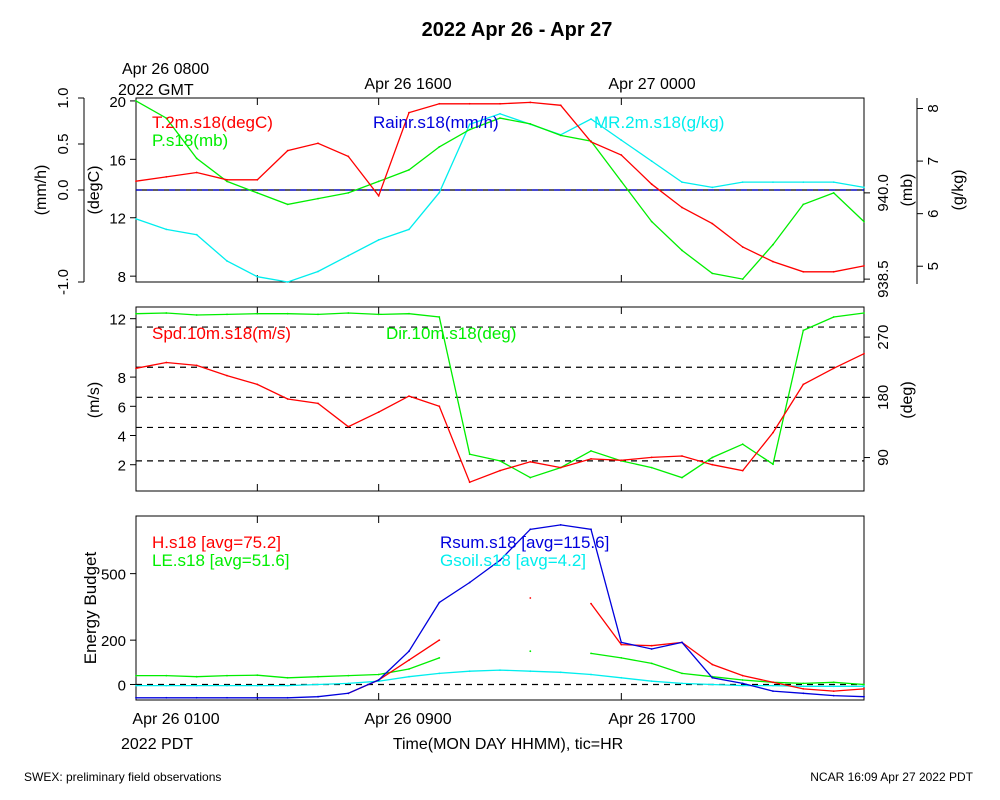  I want to click on footer-left: SWEX: preliminary field observations, so click(122, 777).